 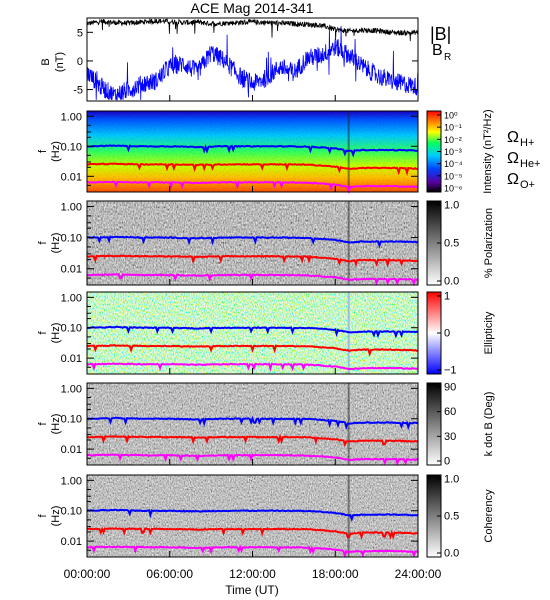 I want to click on k-dot-b-h_plus-gyro-line, so click(x=252, y=423).